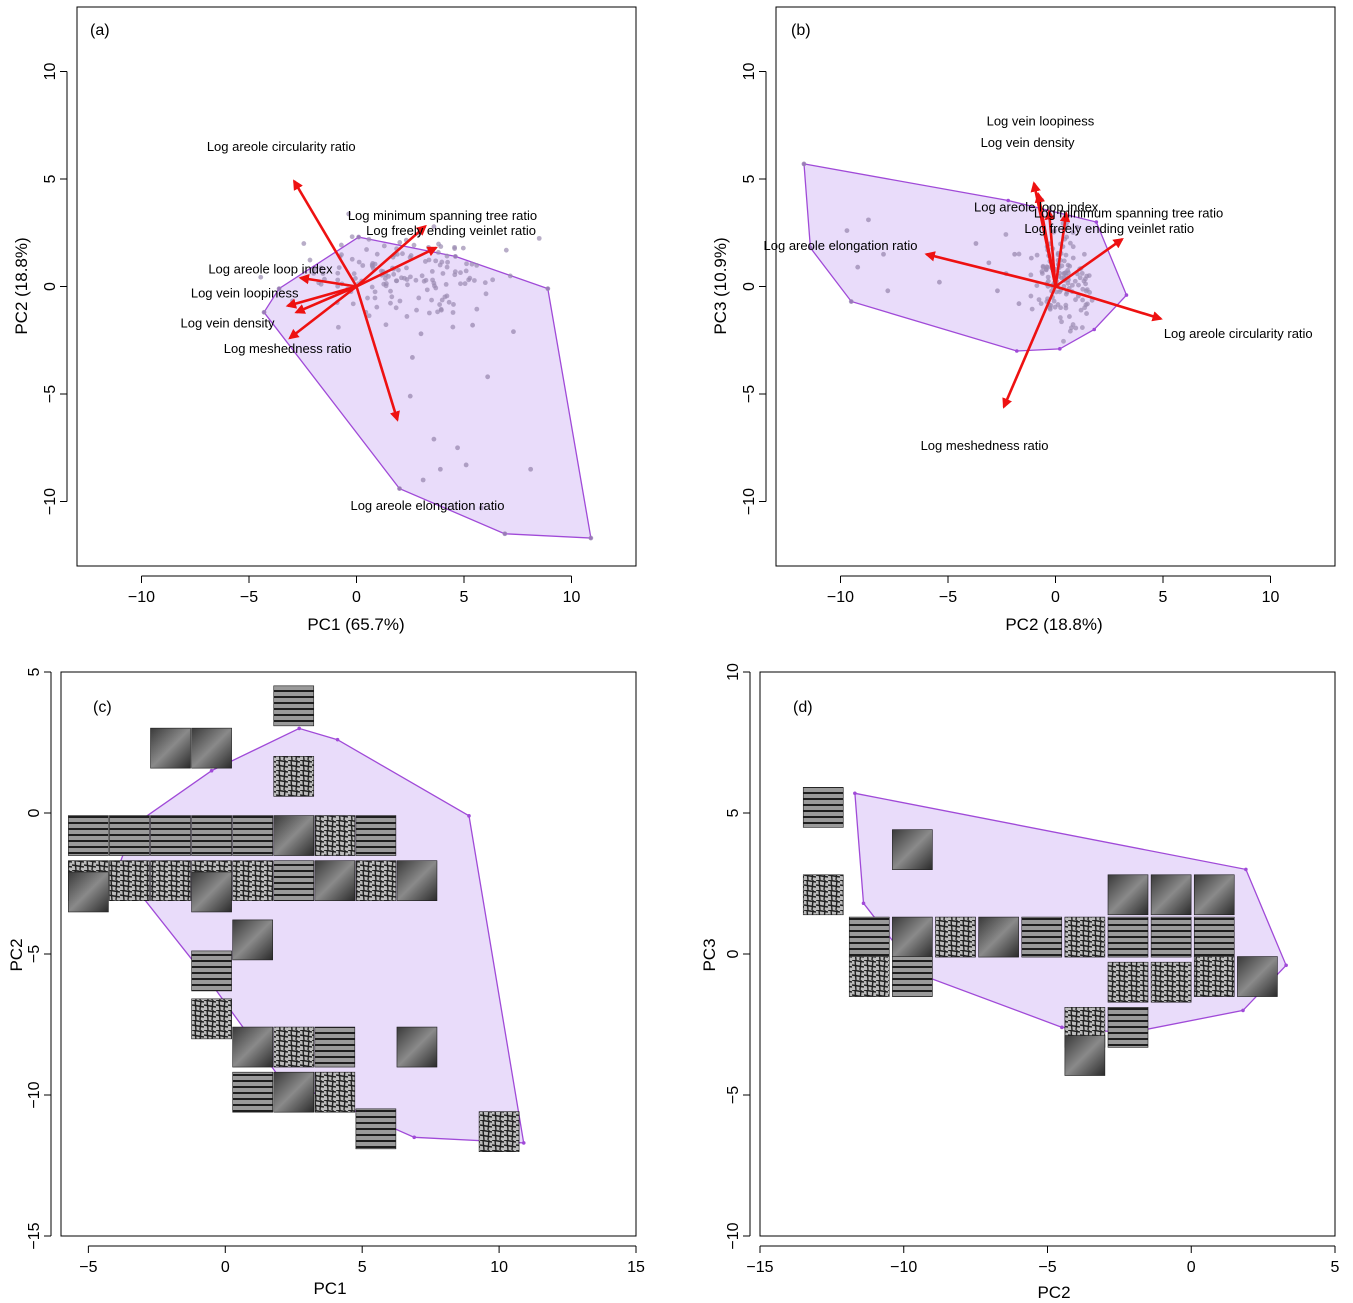 Image resolution: width=1353 pixels, height=1303 pixels. I want to click on y-tick-label: 0, so click(34, 812).